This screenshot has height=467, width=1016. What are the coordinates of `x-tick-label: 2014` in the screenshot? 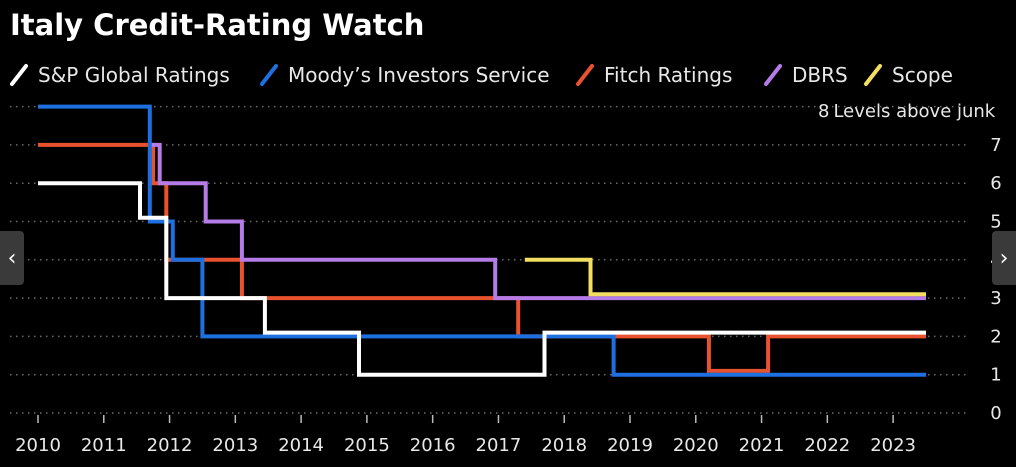 It's located at (301, 445).